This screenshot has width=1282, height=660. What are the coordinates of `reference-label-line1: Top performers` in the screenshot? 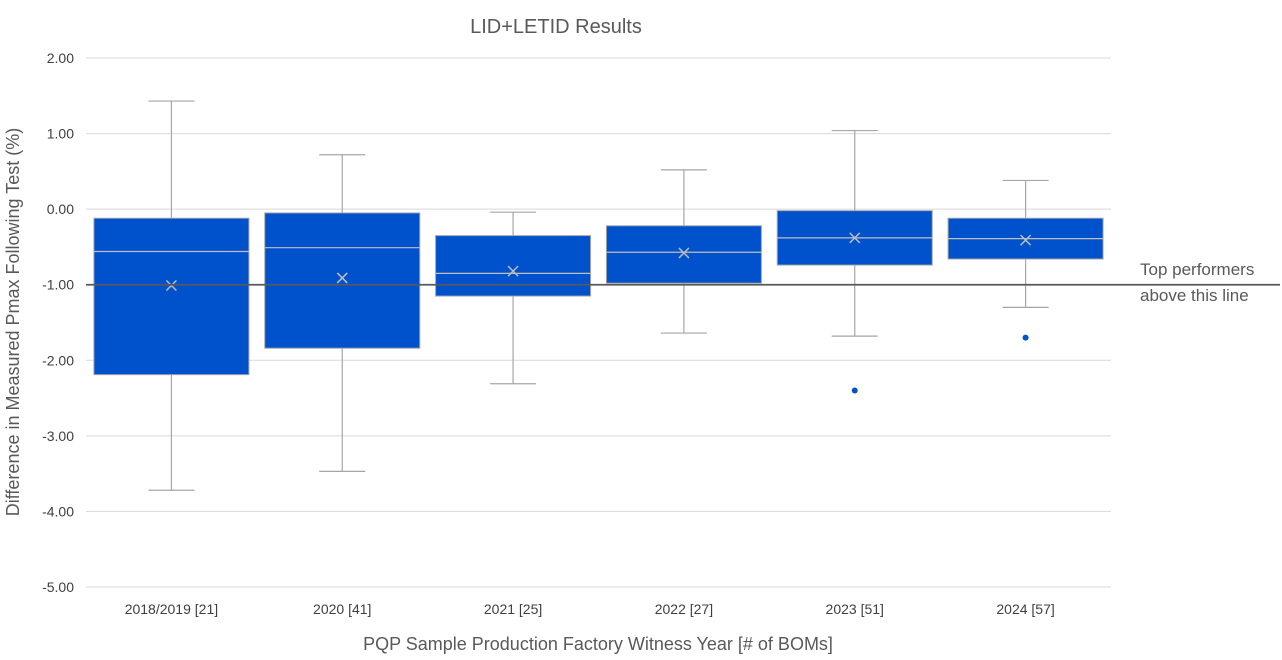 It's located at (1197, 269).